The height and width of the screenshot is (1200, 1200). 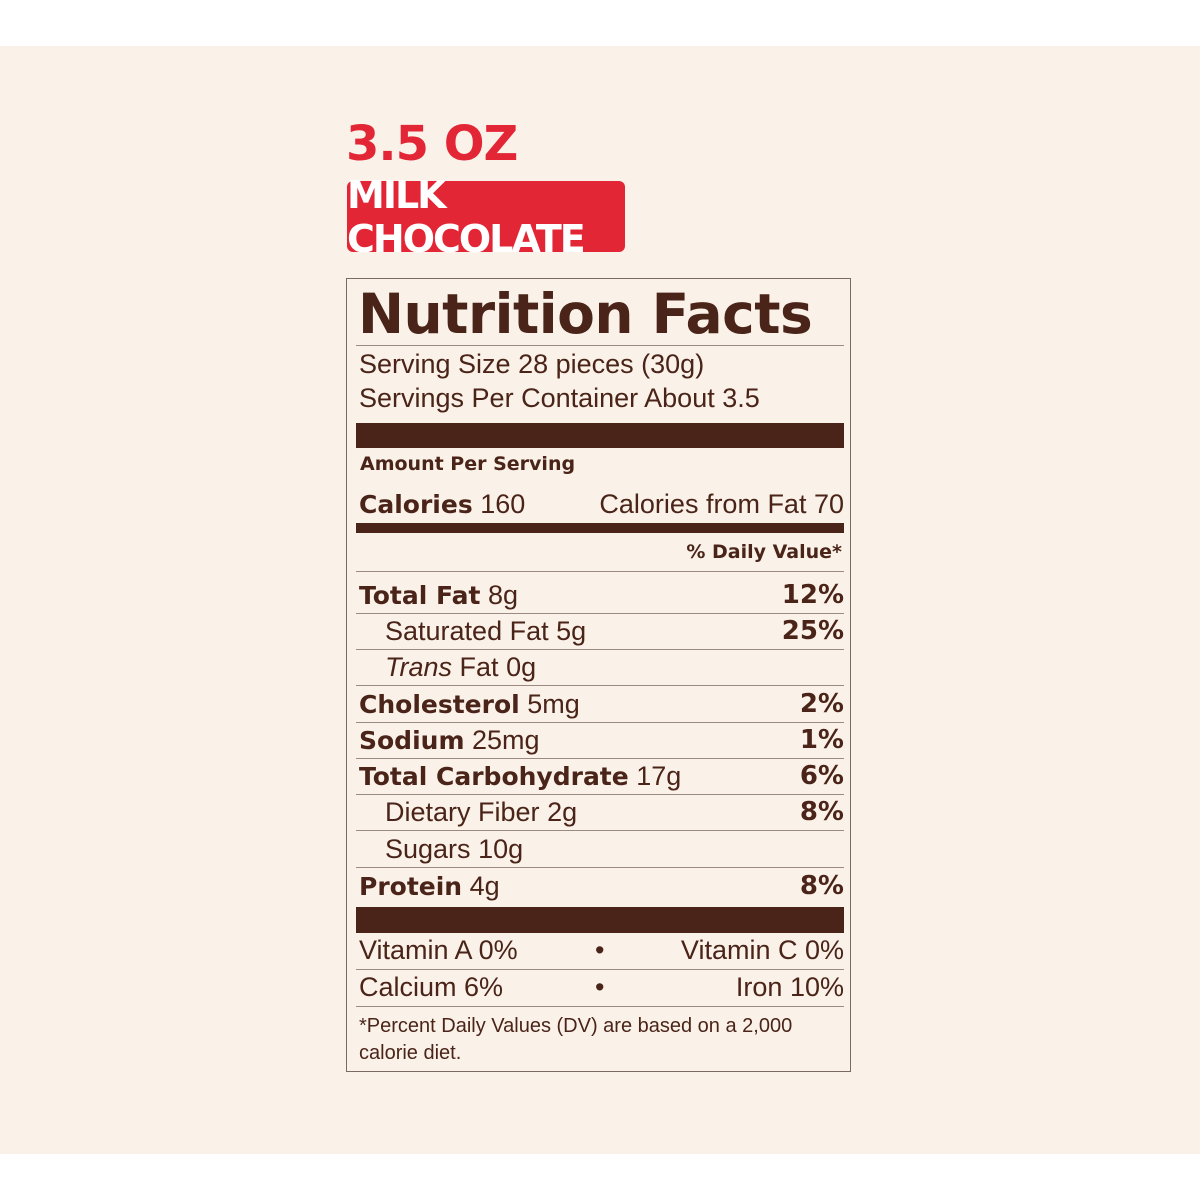 I want to click on nutrient-row-protein: Protein 4g 8%, so click(x=601, y=886).